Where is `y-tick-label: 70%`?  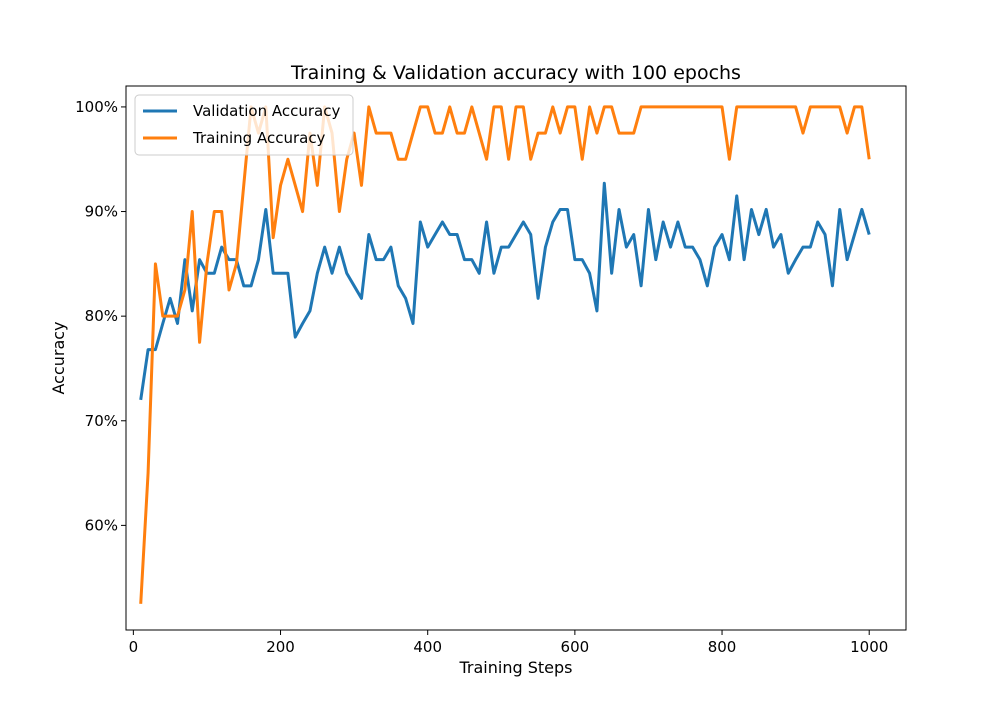 y-tick-label: 70% is located at coordinates (101, 421).